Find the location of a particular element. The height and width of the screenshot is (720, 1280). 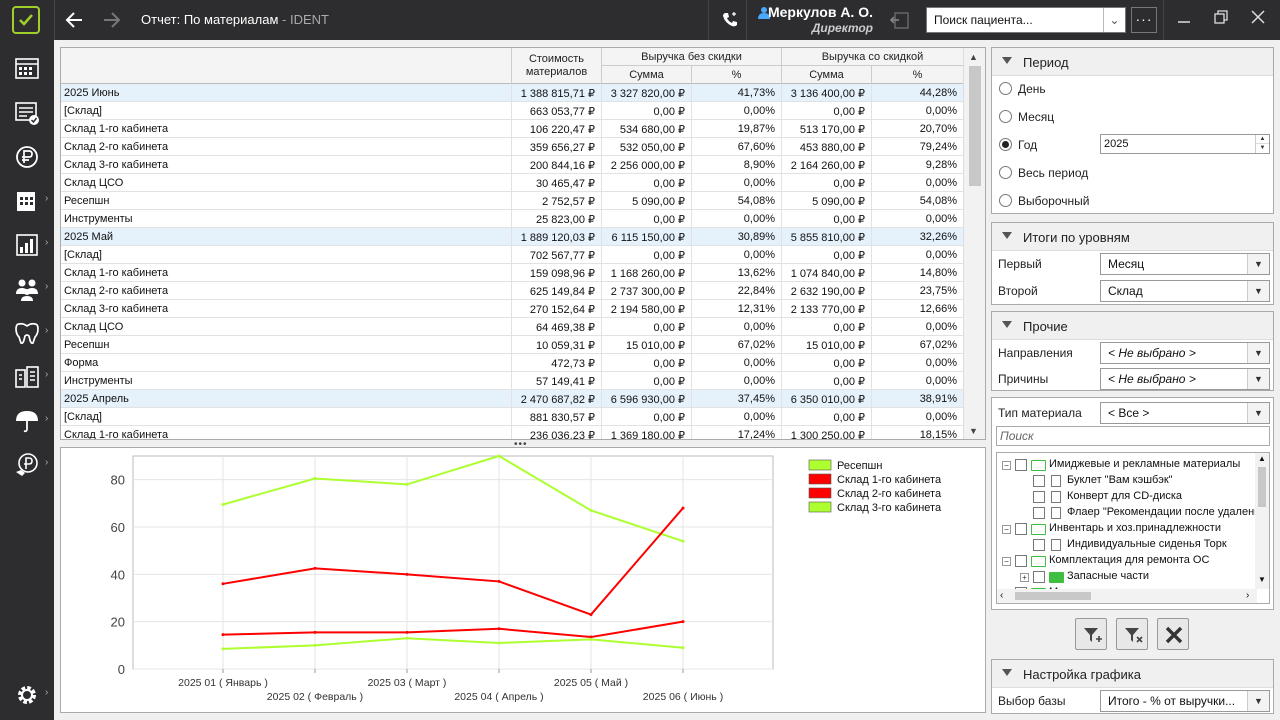

grid-scrollbar: ▲ ▼ is located at coordinates (974, 243).